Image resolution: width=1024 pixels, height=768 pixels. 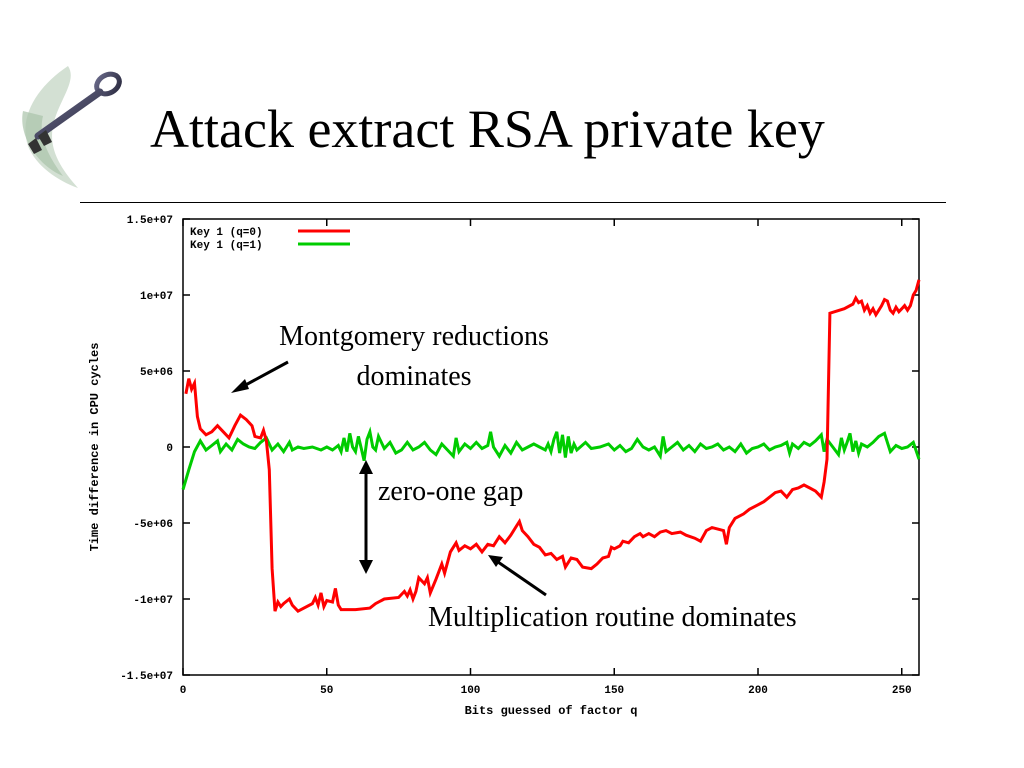 I want to click on x-tick-label: 200, so click(x=758, y=691).